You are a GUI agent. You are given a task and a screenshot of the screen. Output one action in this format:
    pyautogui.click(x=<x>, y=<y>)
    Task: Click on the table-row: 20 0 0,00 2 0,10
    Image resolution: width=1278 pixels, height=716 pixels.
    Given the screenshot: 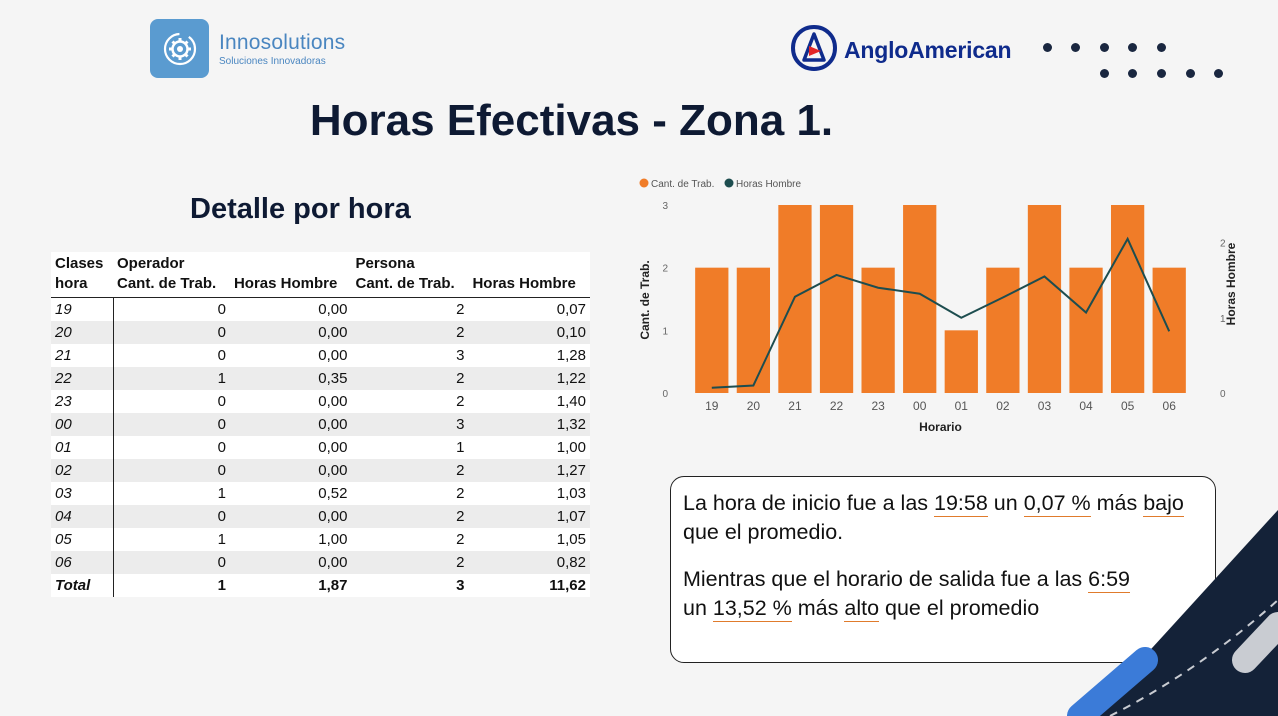 What is the action you would take?
    pyautogui.click(x=320, y=332)
    